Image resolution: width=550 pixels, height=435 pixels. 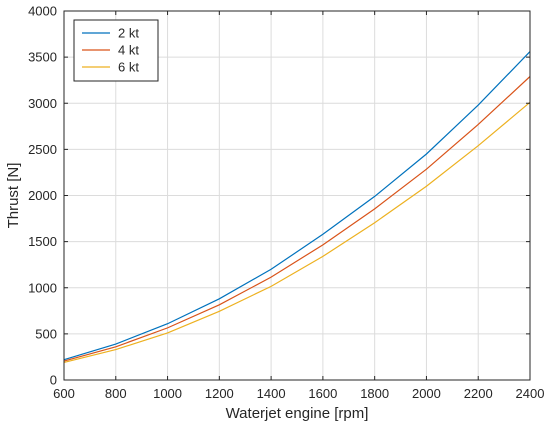 I want to click on x-tick-label: 1200, so click(x=219, y=393).